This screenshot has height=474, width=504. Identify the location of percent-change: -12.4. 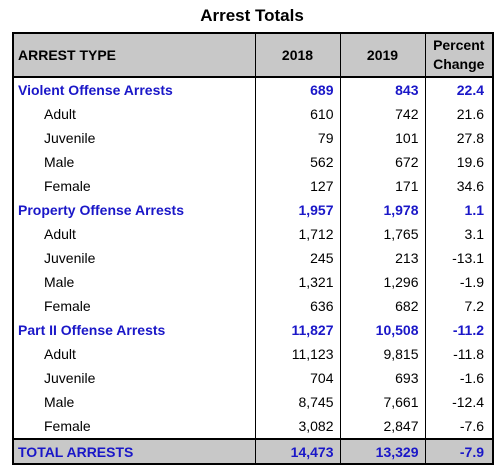
(459, 402).